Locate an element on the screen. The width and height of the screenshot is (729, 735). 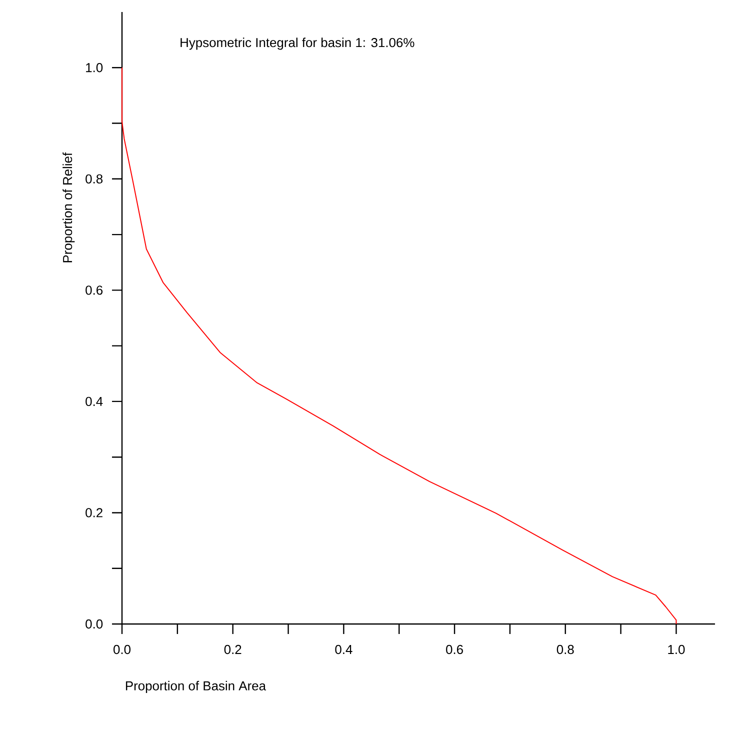
y-tick-label: 0.8 is located at coordinates (94, 179).